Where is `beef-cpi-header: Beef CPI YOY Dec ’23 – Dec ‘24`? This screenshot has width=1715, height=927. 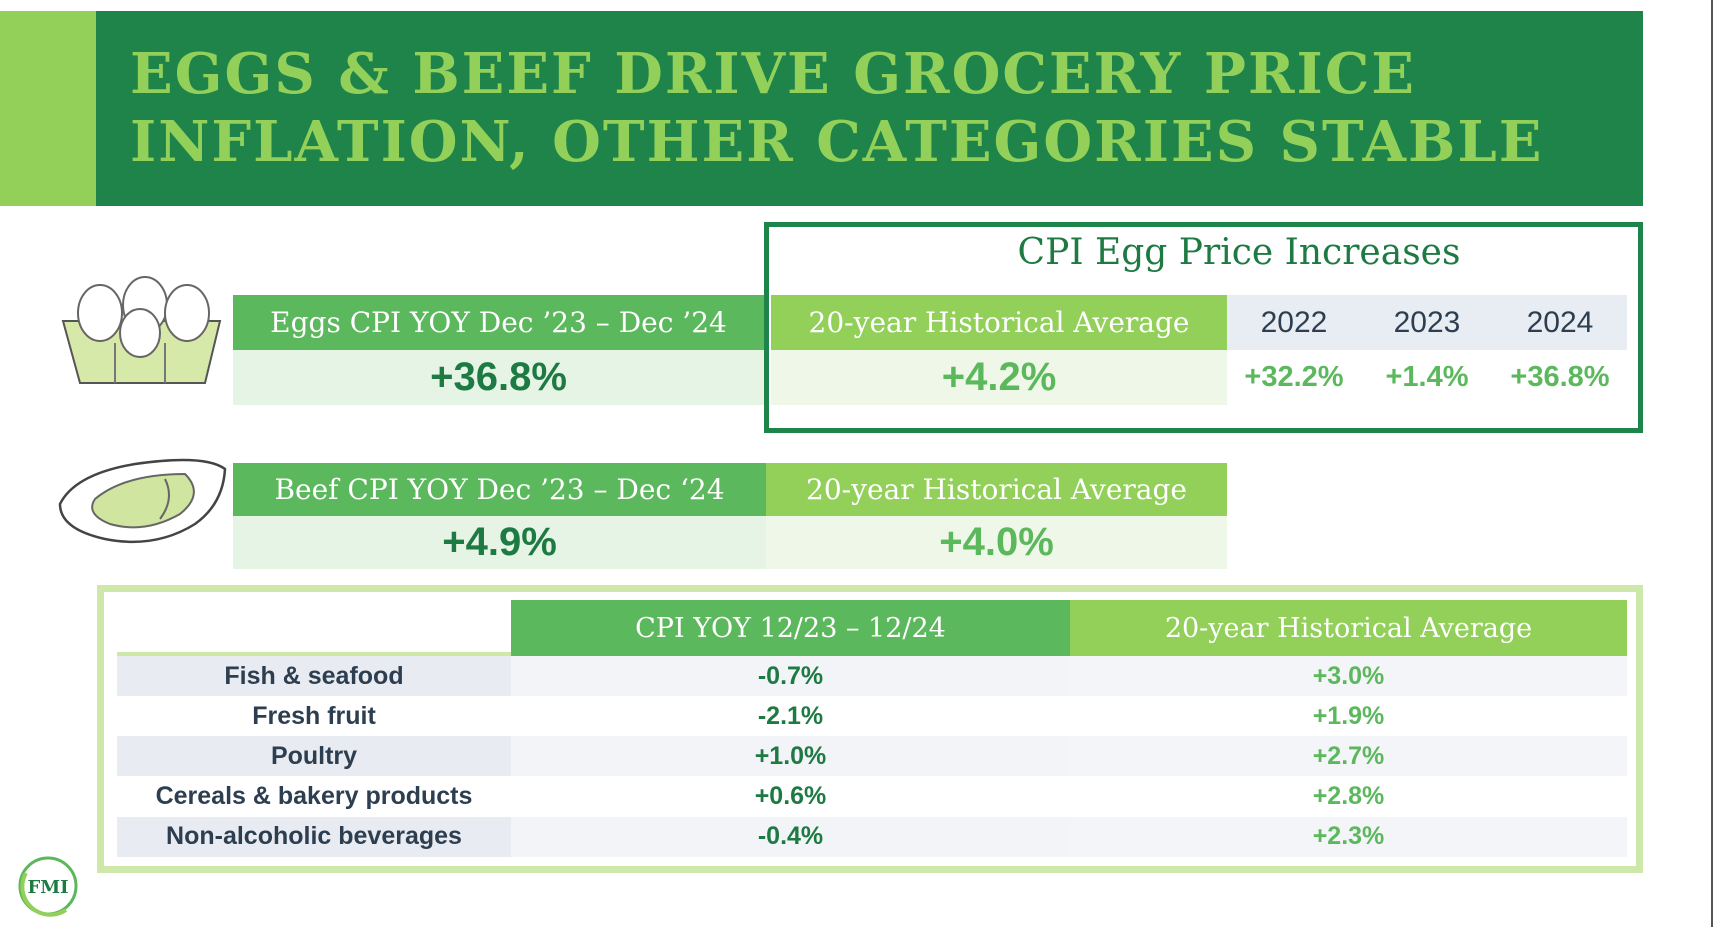 beef-cpi-header: Beef CPI YOY Dec ’23 – Dec ‘24 is located at coordinates (499, 489).